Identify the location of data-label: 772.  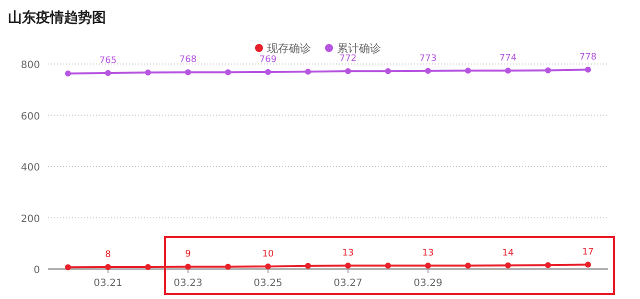
(348, 59).